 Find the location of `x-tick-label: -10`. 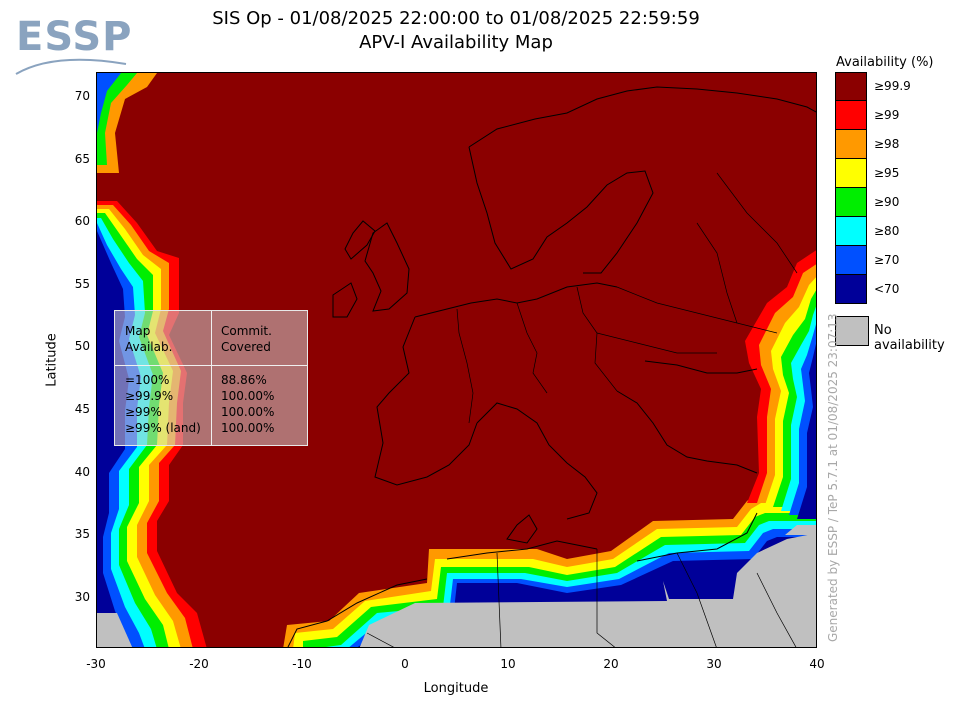

x-tick-label: -10 is located at coordinates (302, 664).